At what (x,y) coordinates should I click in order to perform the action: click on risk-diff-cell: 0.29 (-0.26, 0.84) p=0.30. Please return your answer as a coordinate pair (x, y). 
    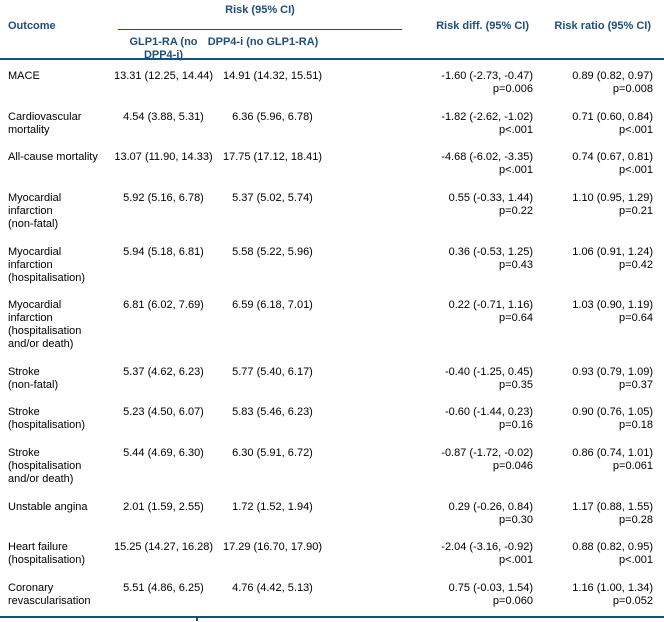
    Looking at the image, I should click on (431, 514).